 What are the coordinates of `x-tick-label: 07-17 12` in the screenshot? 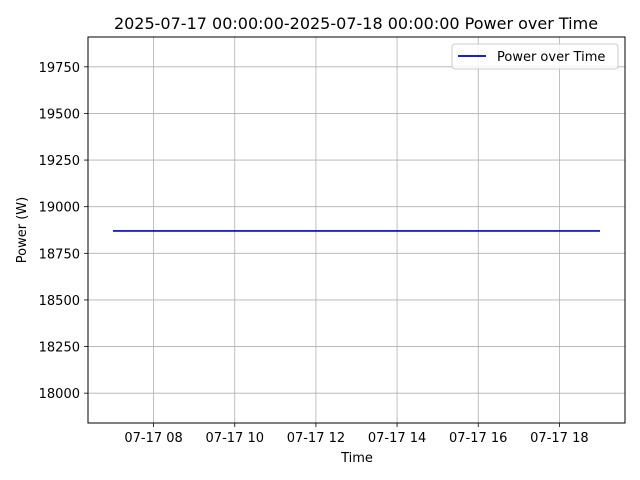 It's located at (316, 438).